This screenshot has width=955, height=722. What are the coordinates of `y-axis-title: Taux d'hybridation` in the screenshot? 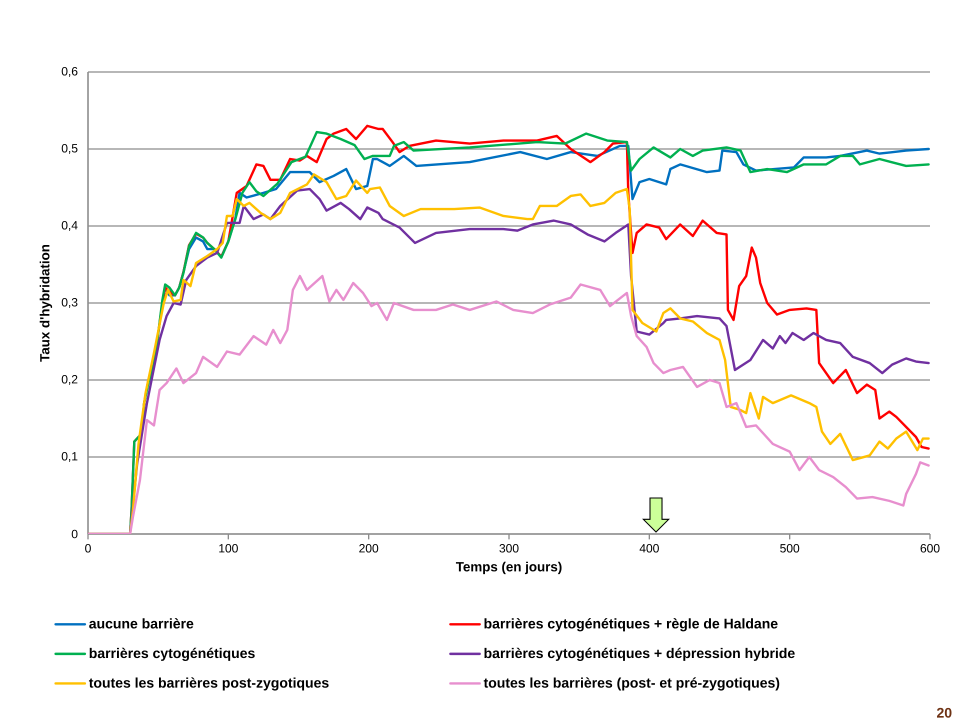 It's located at (46, 303).